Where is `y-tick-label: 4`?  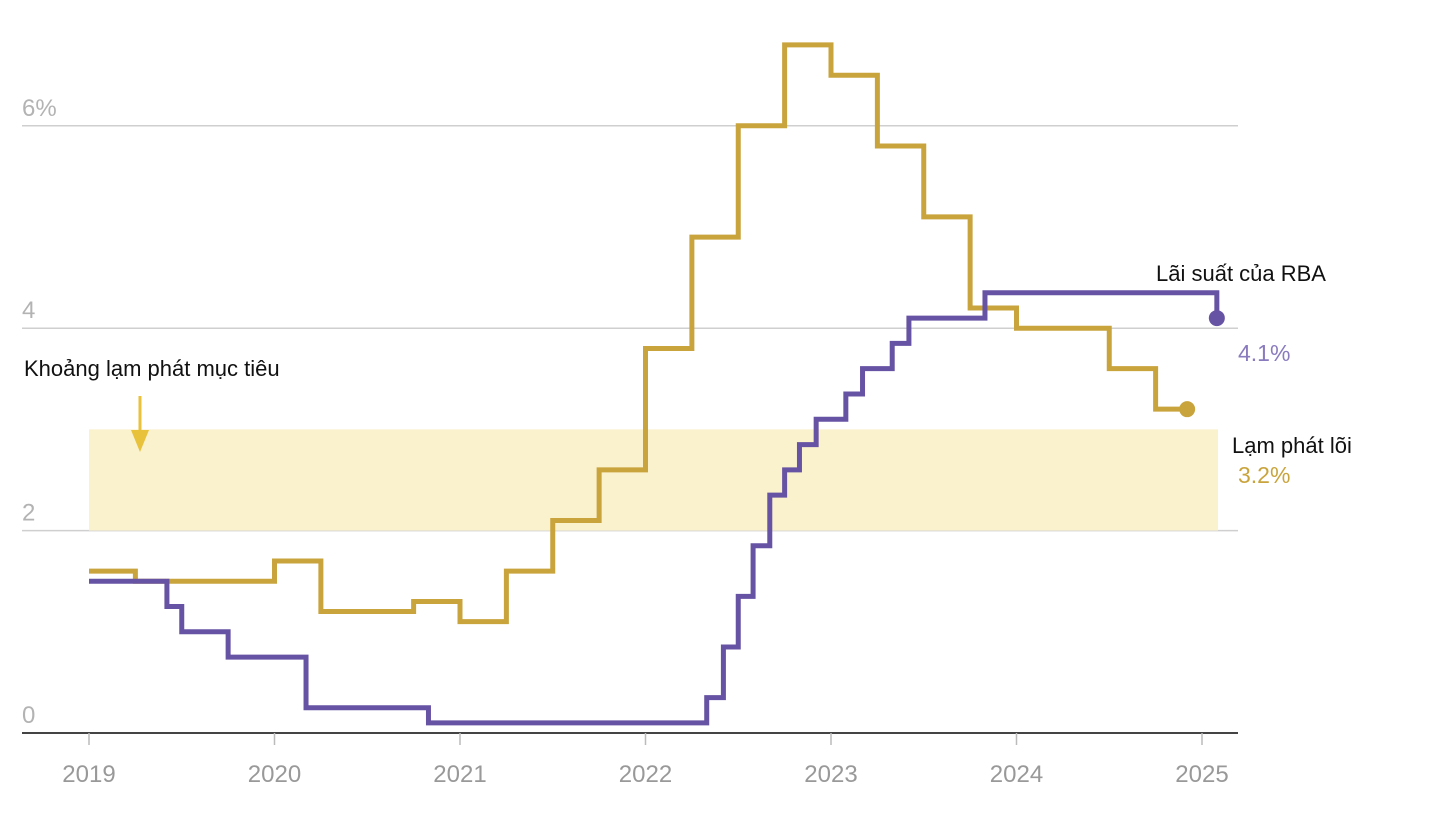 y-tick-label: 4 is located at coordinates (28, 310).